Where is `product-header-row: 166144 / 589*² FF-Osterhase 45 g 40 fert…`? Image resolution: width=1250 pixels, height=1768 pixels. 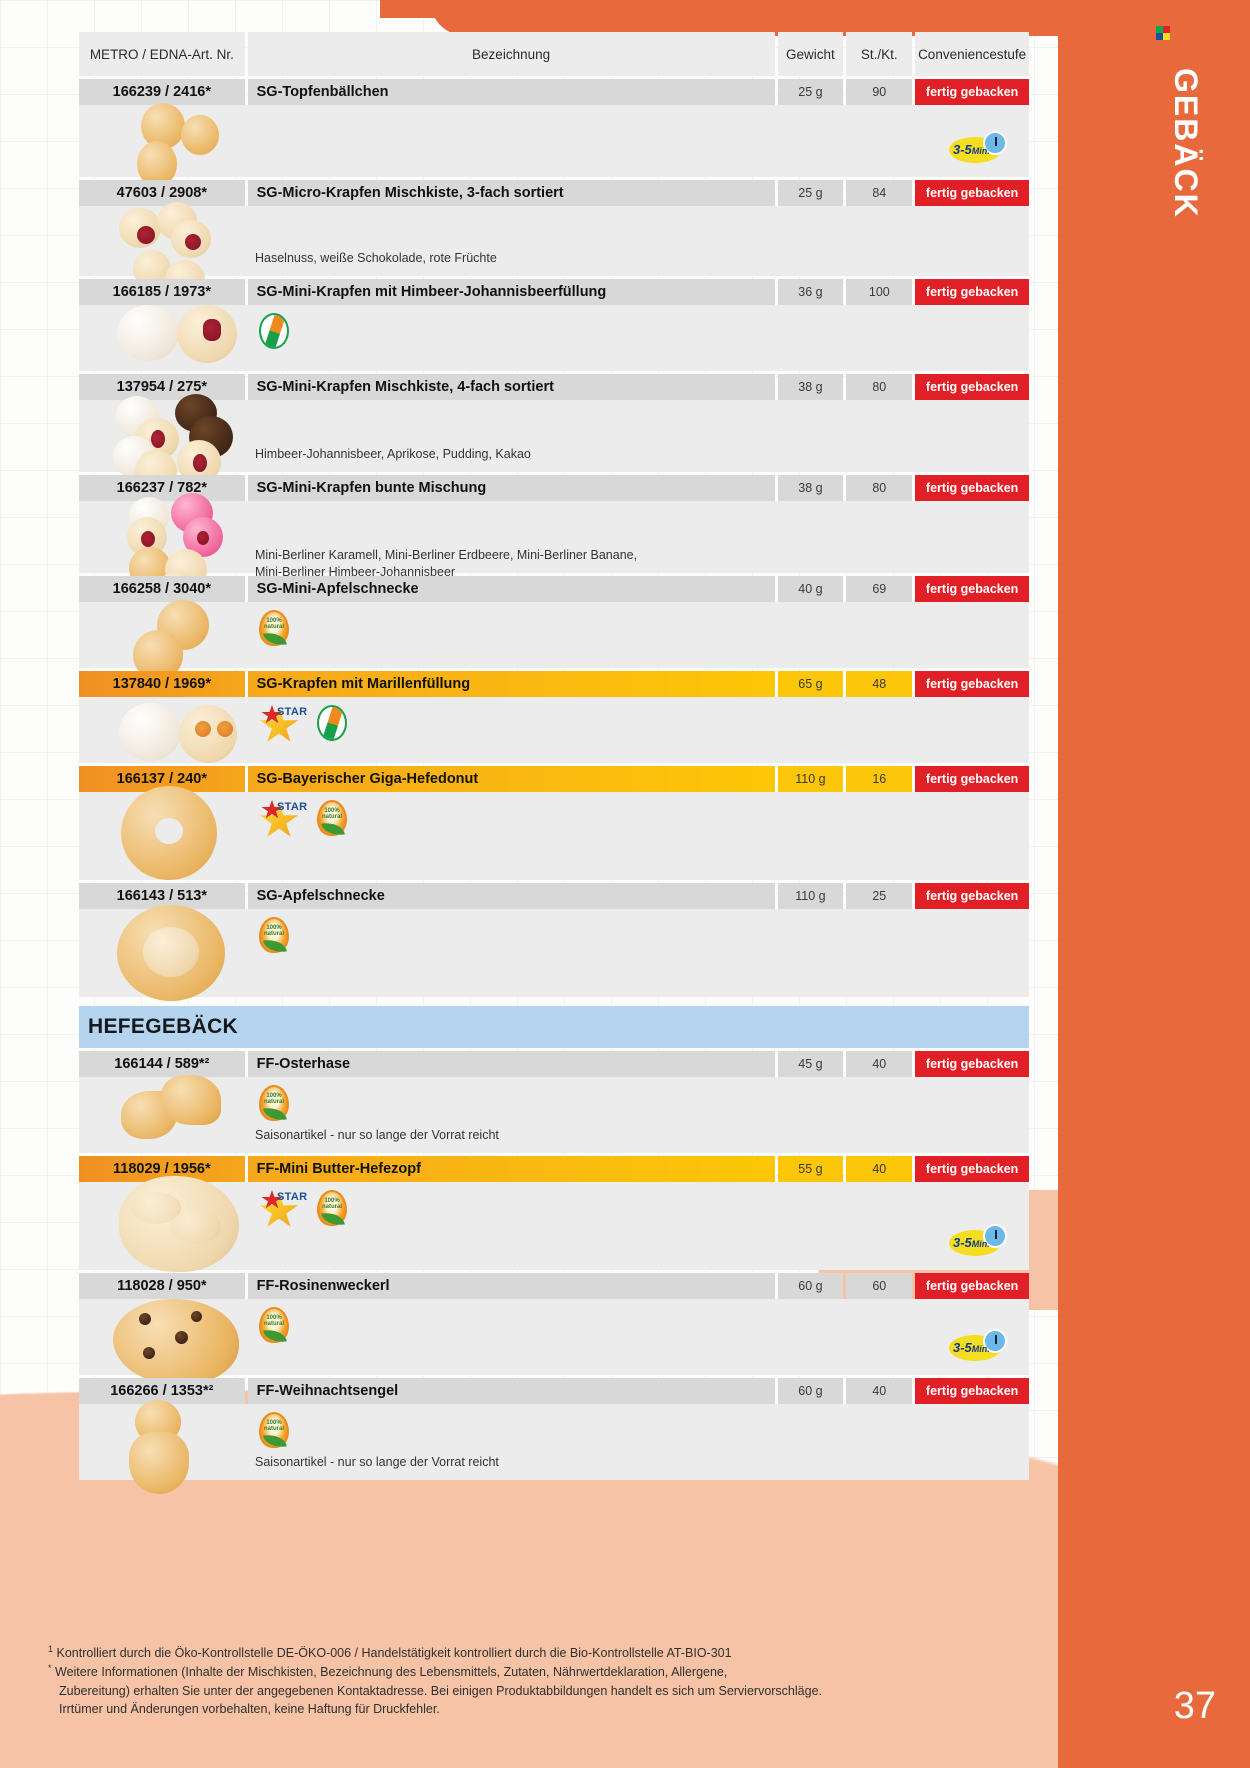
product-header-row: 166144 / 589*² FF-Osterhase 45 g 40 fert… is located at coordinates (554, 1064).